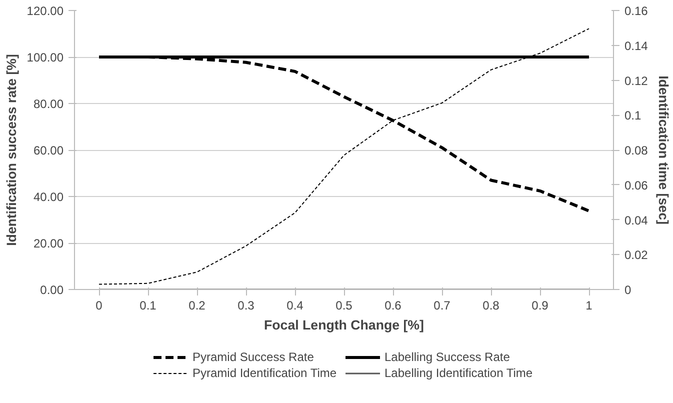 Image resolution: width=673 pixels, height=403 pixels. I want to click on y2-tick-label: 0, so click(628, 290).